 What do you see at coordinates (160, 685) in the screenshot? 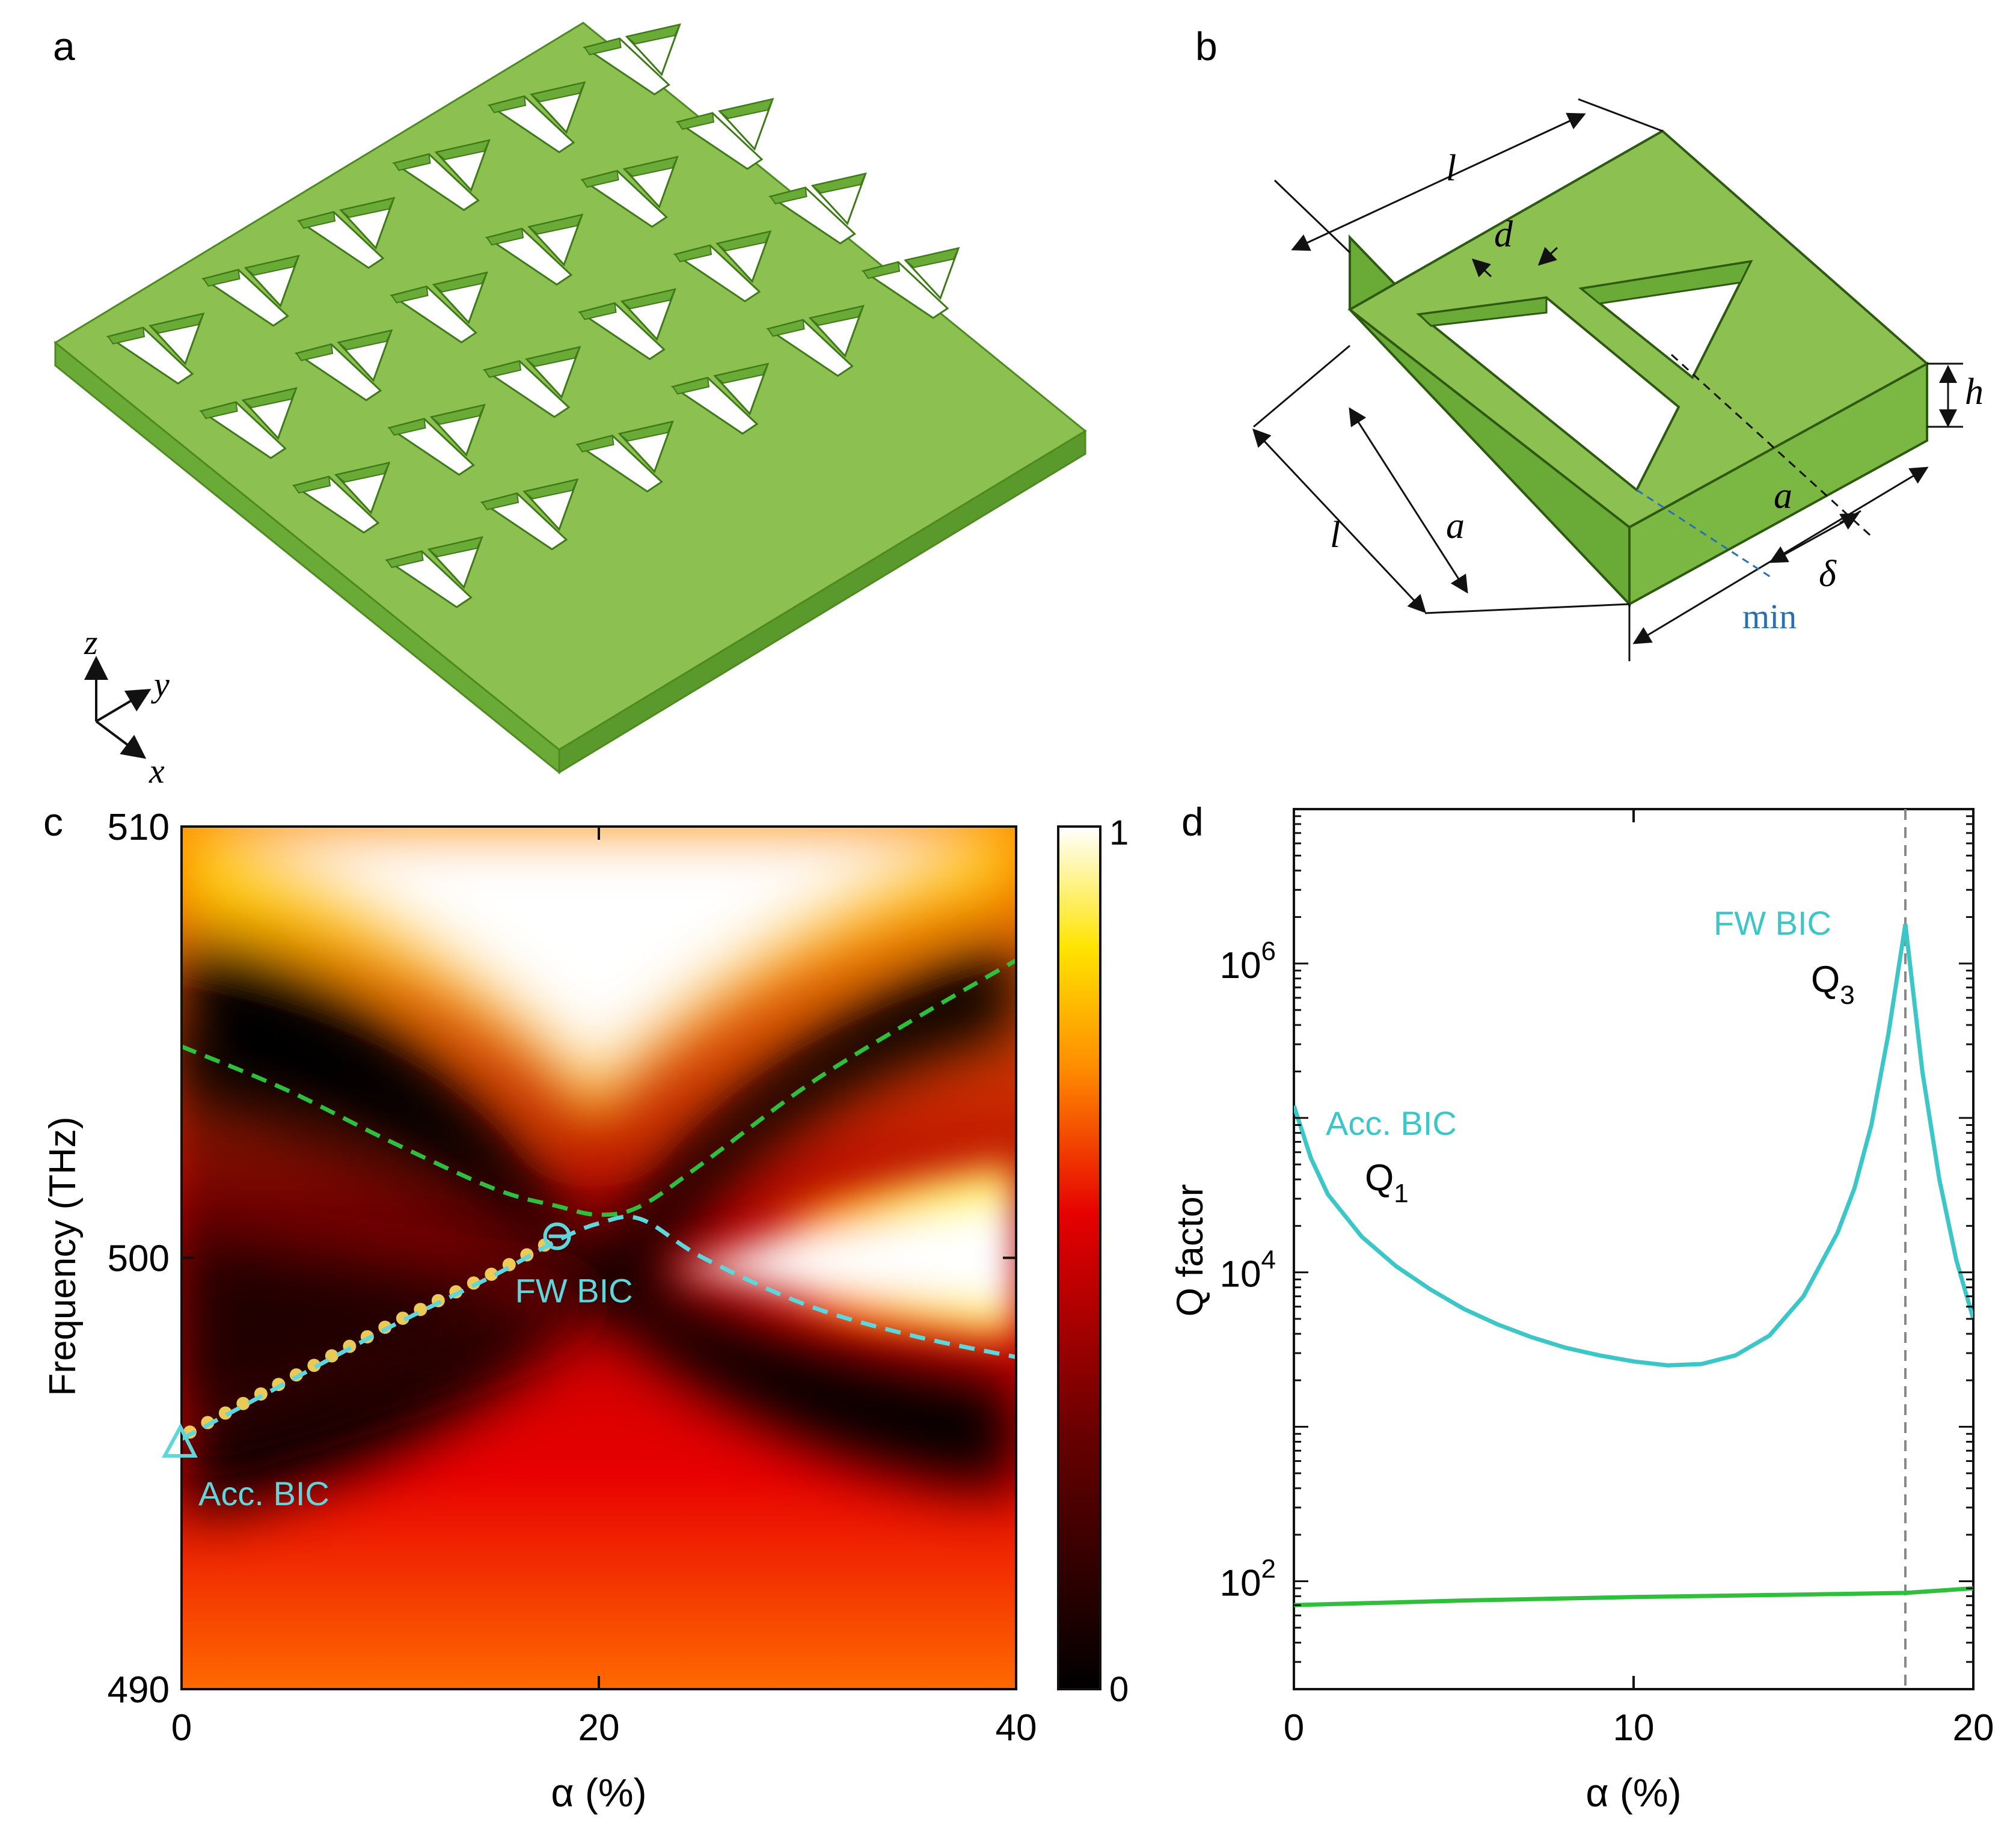
I see `axis-label-y: y` at bounding box center [160, 685].